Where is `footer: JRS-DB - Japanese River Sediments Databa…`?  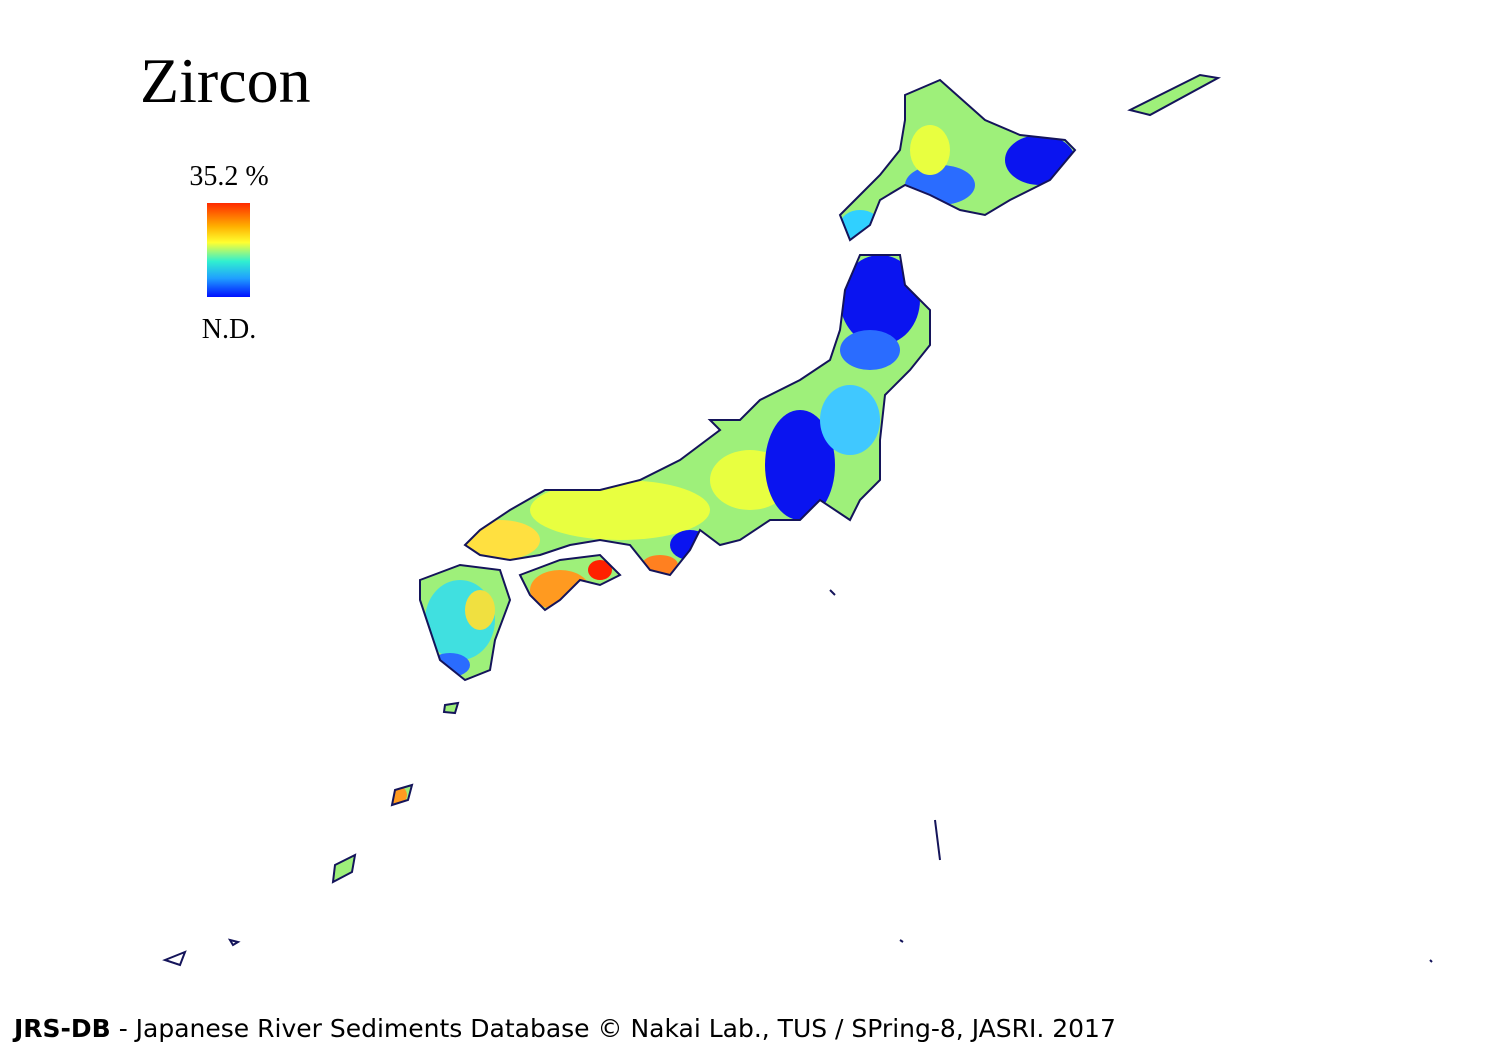 footer: JRS-DB - Japanese River Sediments Databa… is located at coordinates (565, 1028).